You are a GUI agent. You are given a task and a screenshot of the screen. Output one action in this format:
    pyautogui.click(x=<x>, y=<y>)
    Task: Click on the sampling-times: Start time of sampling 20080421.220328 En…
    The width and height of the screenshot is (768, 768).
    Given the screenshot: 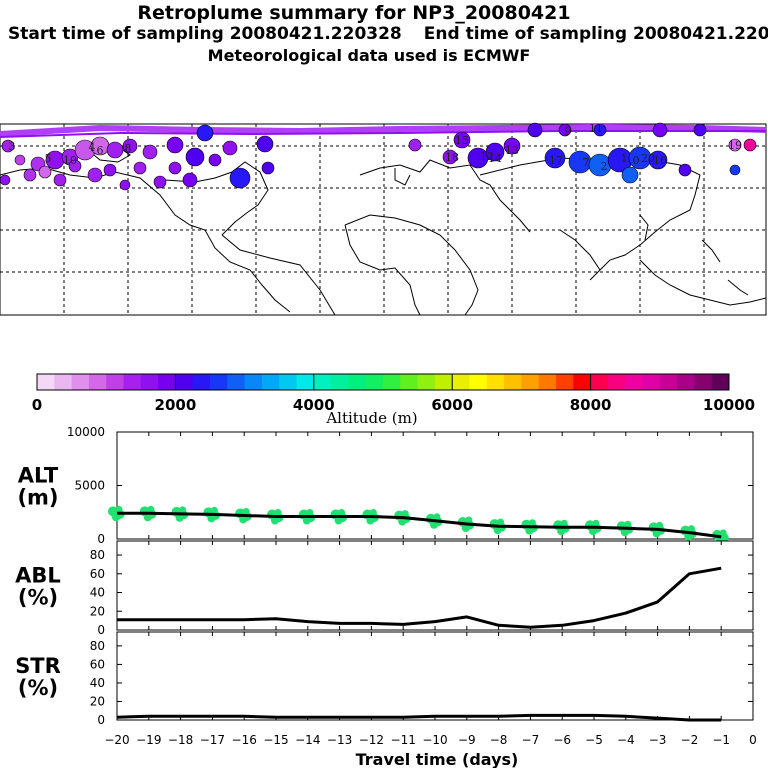 What is the action you would take?
    pyautogui.click(x=388, y=34)
    